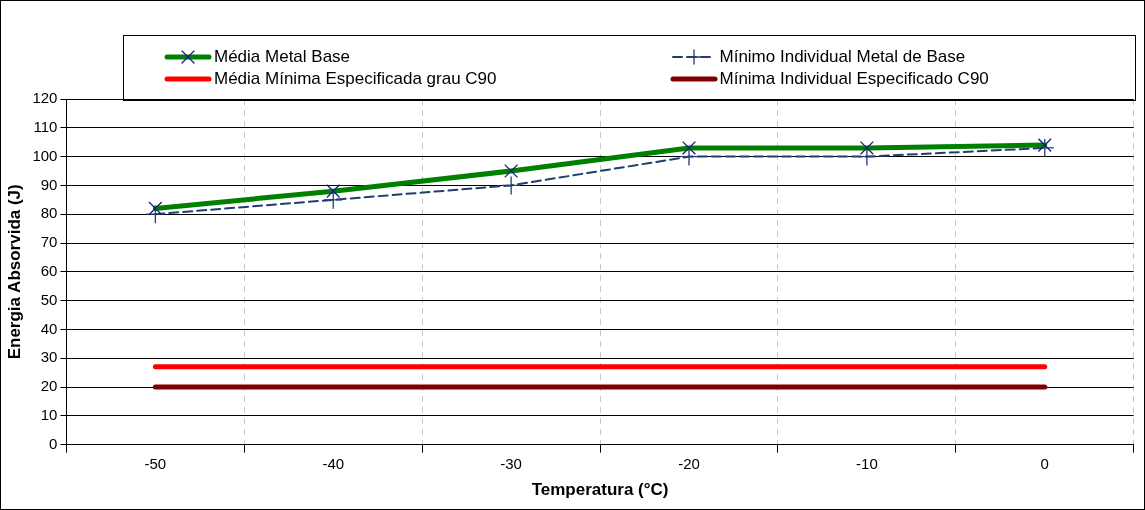  I want to click on y-tick-label: 90, so click(49, 184).